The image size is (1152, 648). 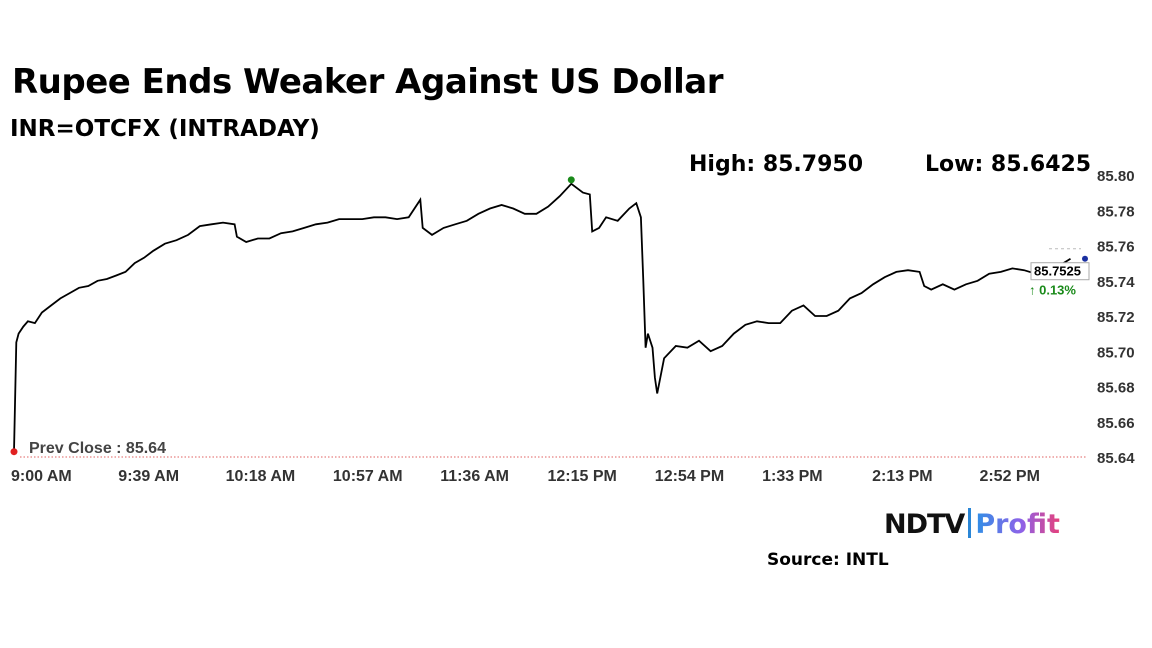 What do you see at coordinates (1116, 211) in the screenshot?
I see `y-tick-label: 85.78` at bounding box center [1116, 211].